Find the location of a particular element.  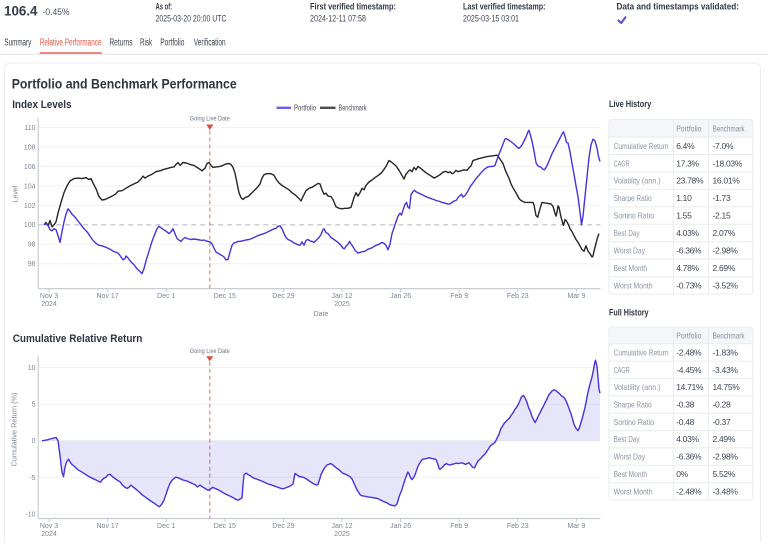

svg-text: Sharpe Ratio is located at coordinates (633, 198).